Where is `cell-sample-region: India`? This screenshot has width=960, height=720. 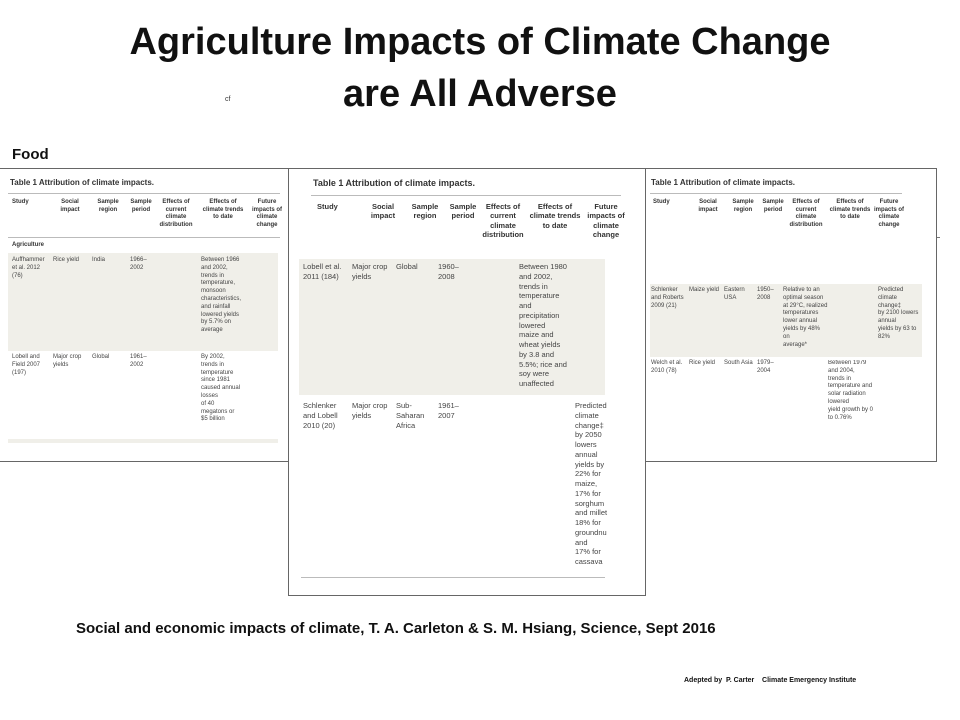 cell-sample-region: India is located at coordinates (99, 260).